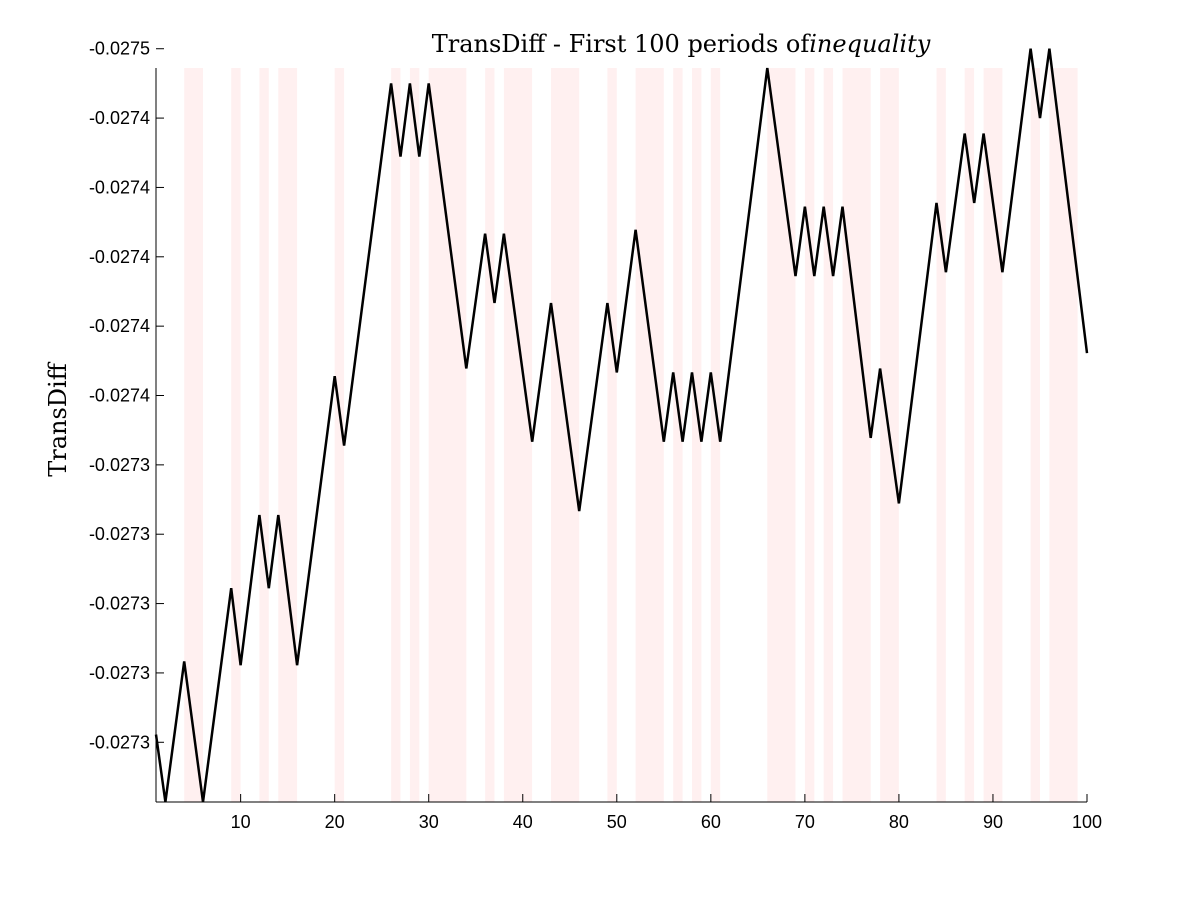 The image size is (1200, 900). What do you see at coordinates (617, 822) in the screenshot?
I see `x-tick-label: 50` at bounding box center [617, 822].